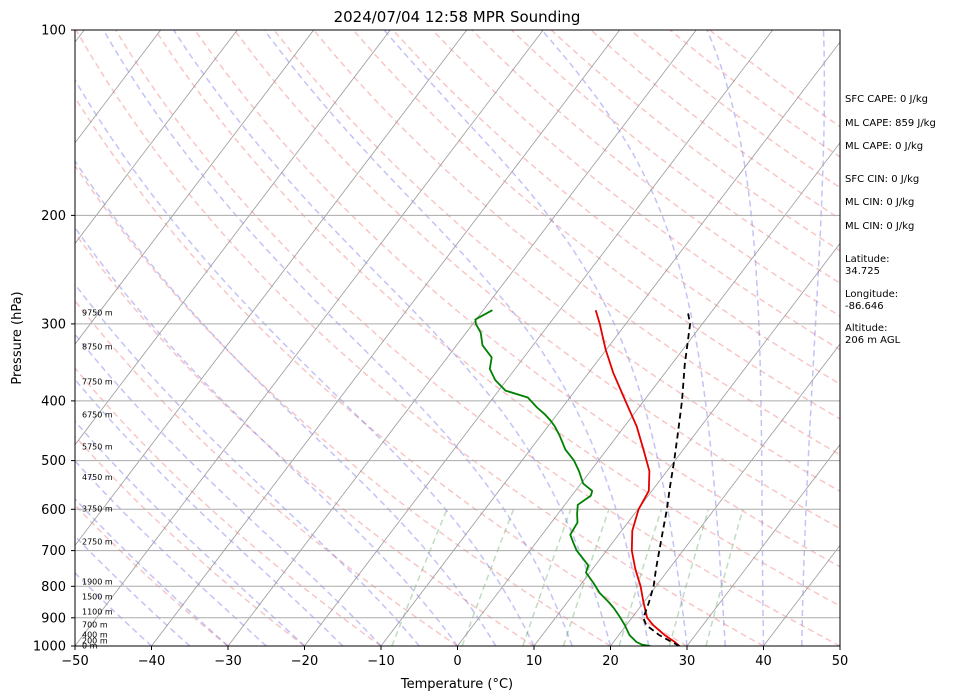 The image size is (955, 700). What do you see at coordinates (53, 324) in the screenshot?
I see `y-tick-label: 300` at bounding box center [53, 324].